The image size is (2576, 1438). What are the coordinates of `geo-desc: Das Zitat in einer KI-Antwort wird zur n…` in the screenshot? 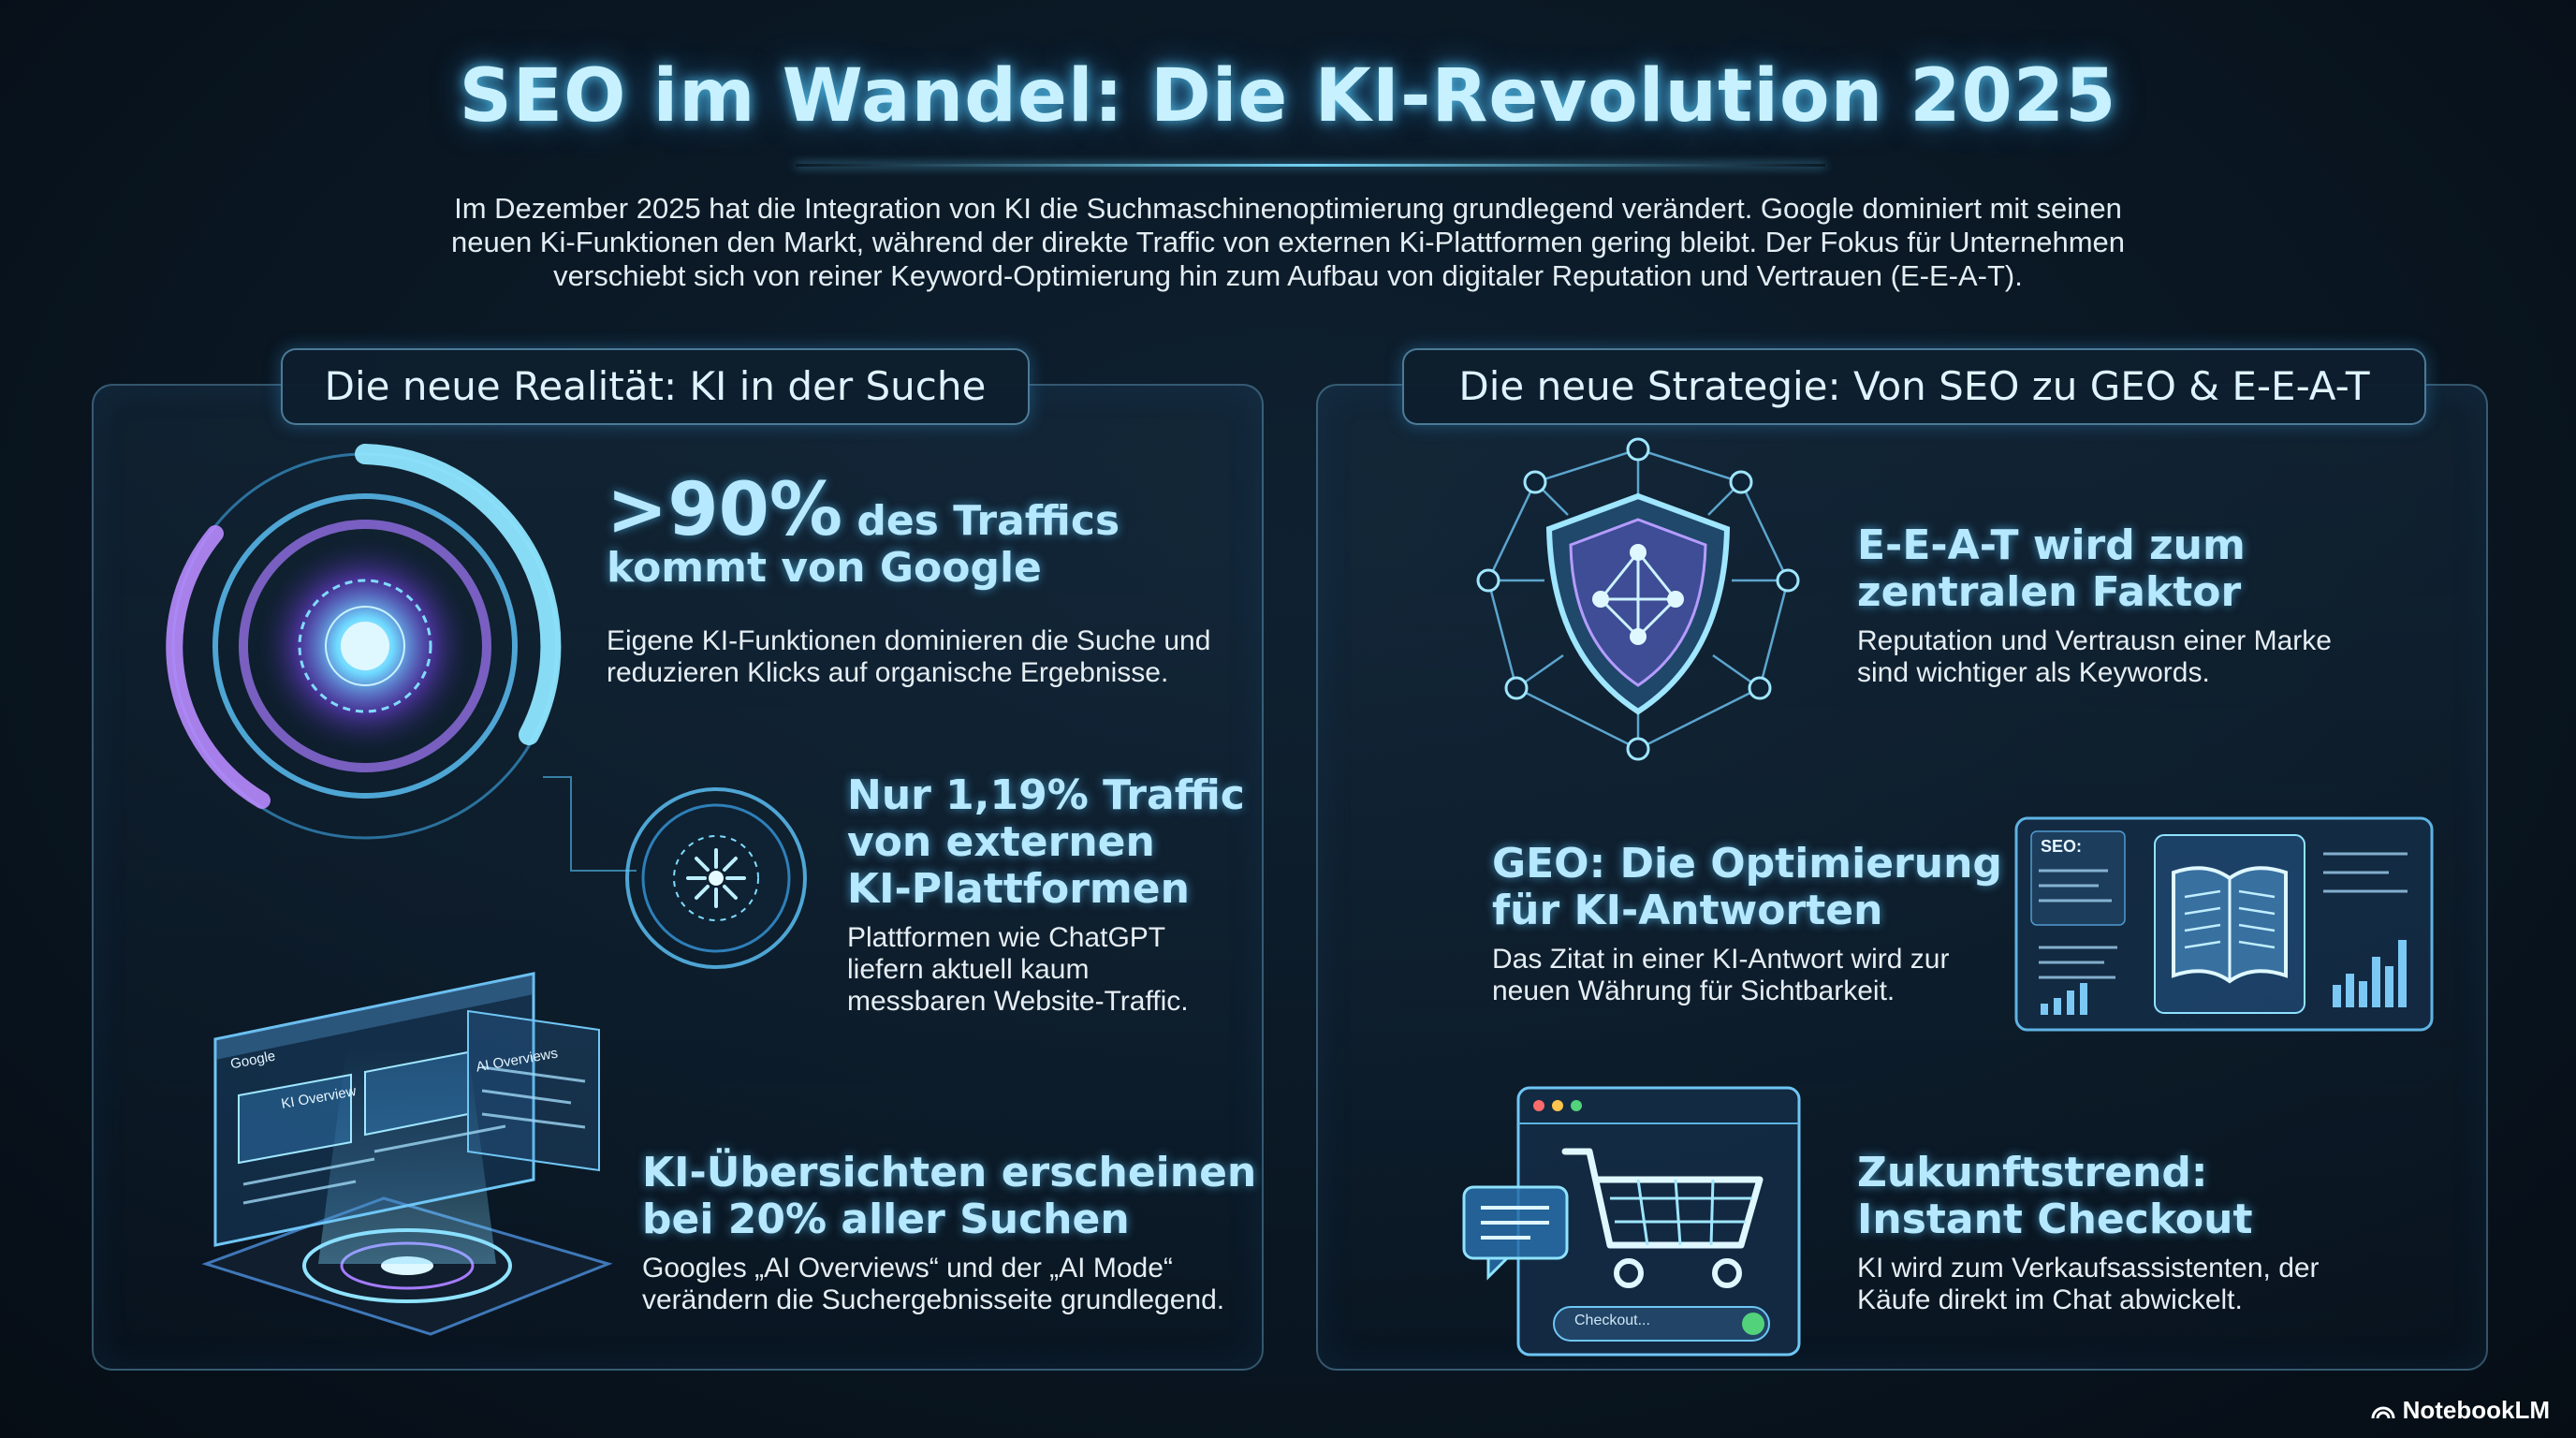 It's located at (1721, 975).